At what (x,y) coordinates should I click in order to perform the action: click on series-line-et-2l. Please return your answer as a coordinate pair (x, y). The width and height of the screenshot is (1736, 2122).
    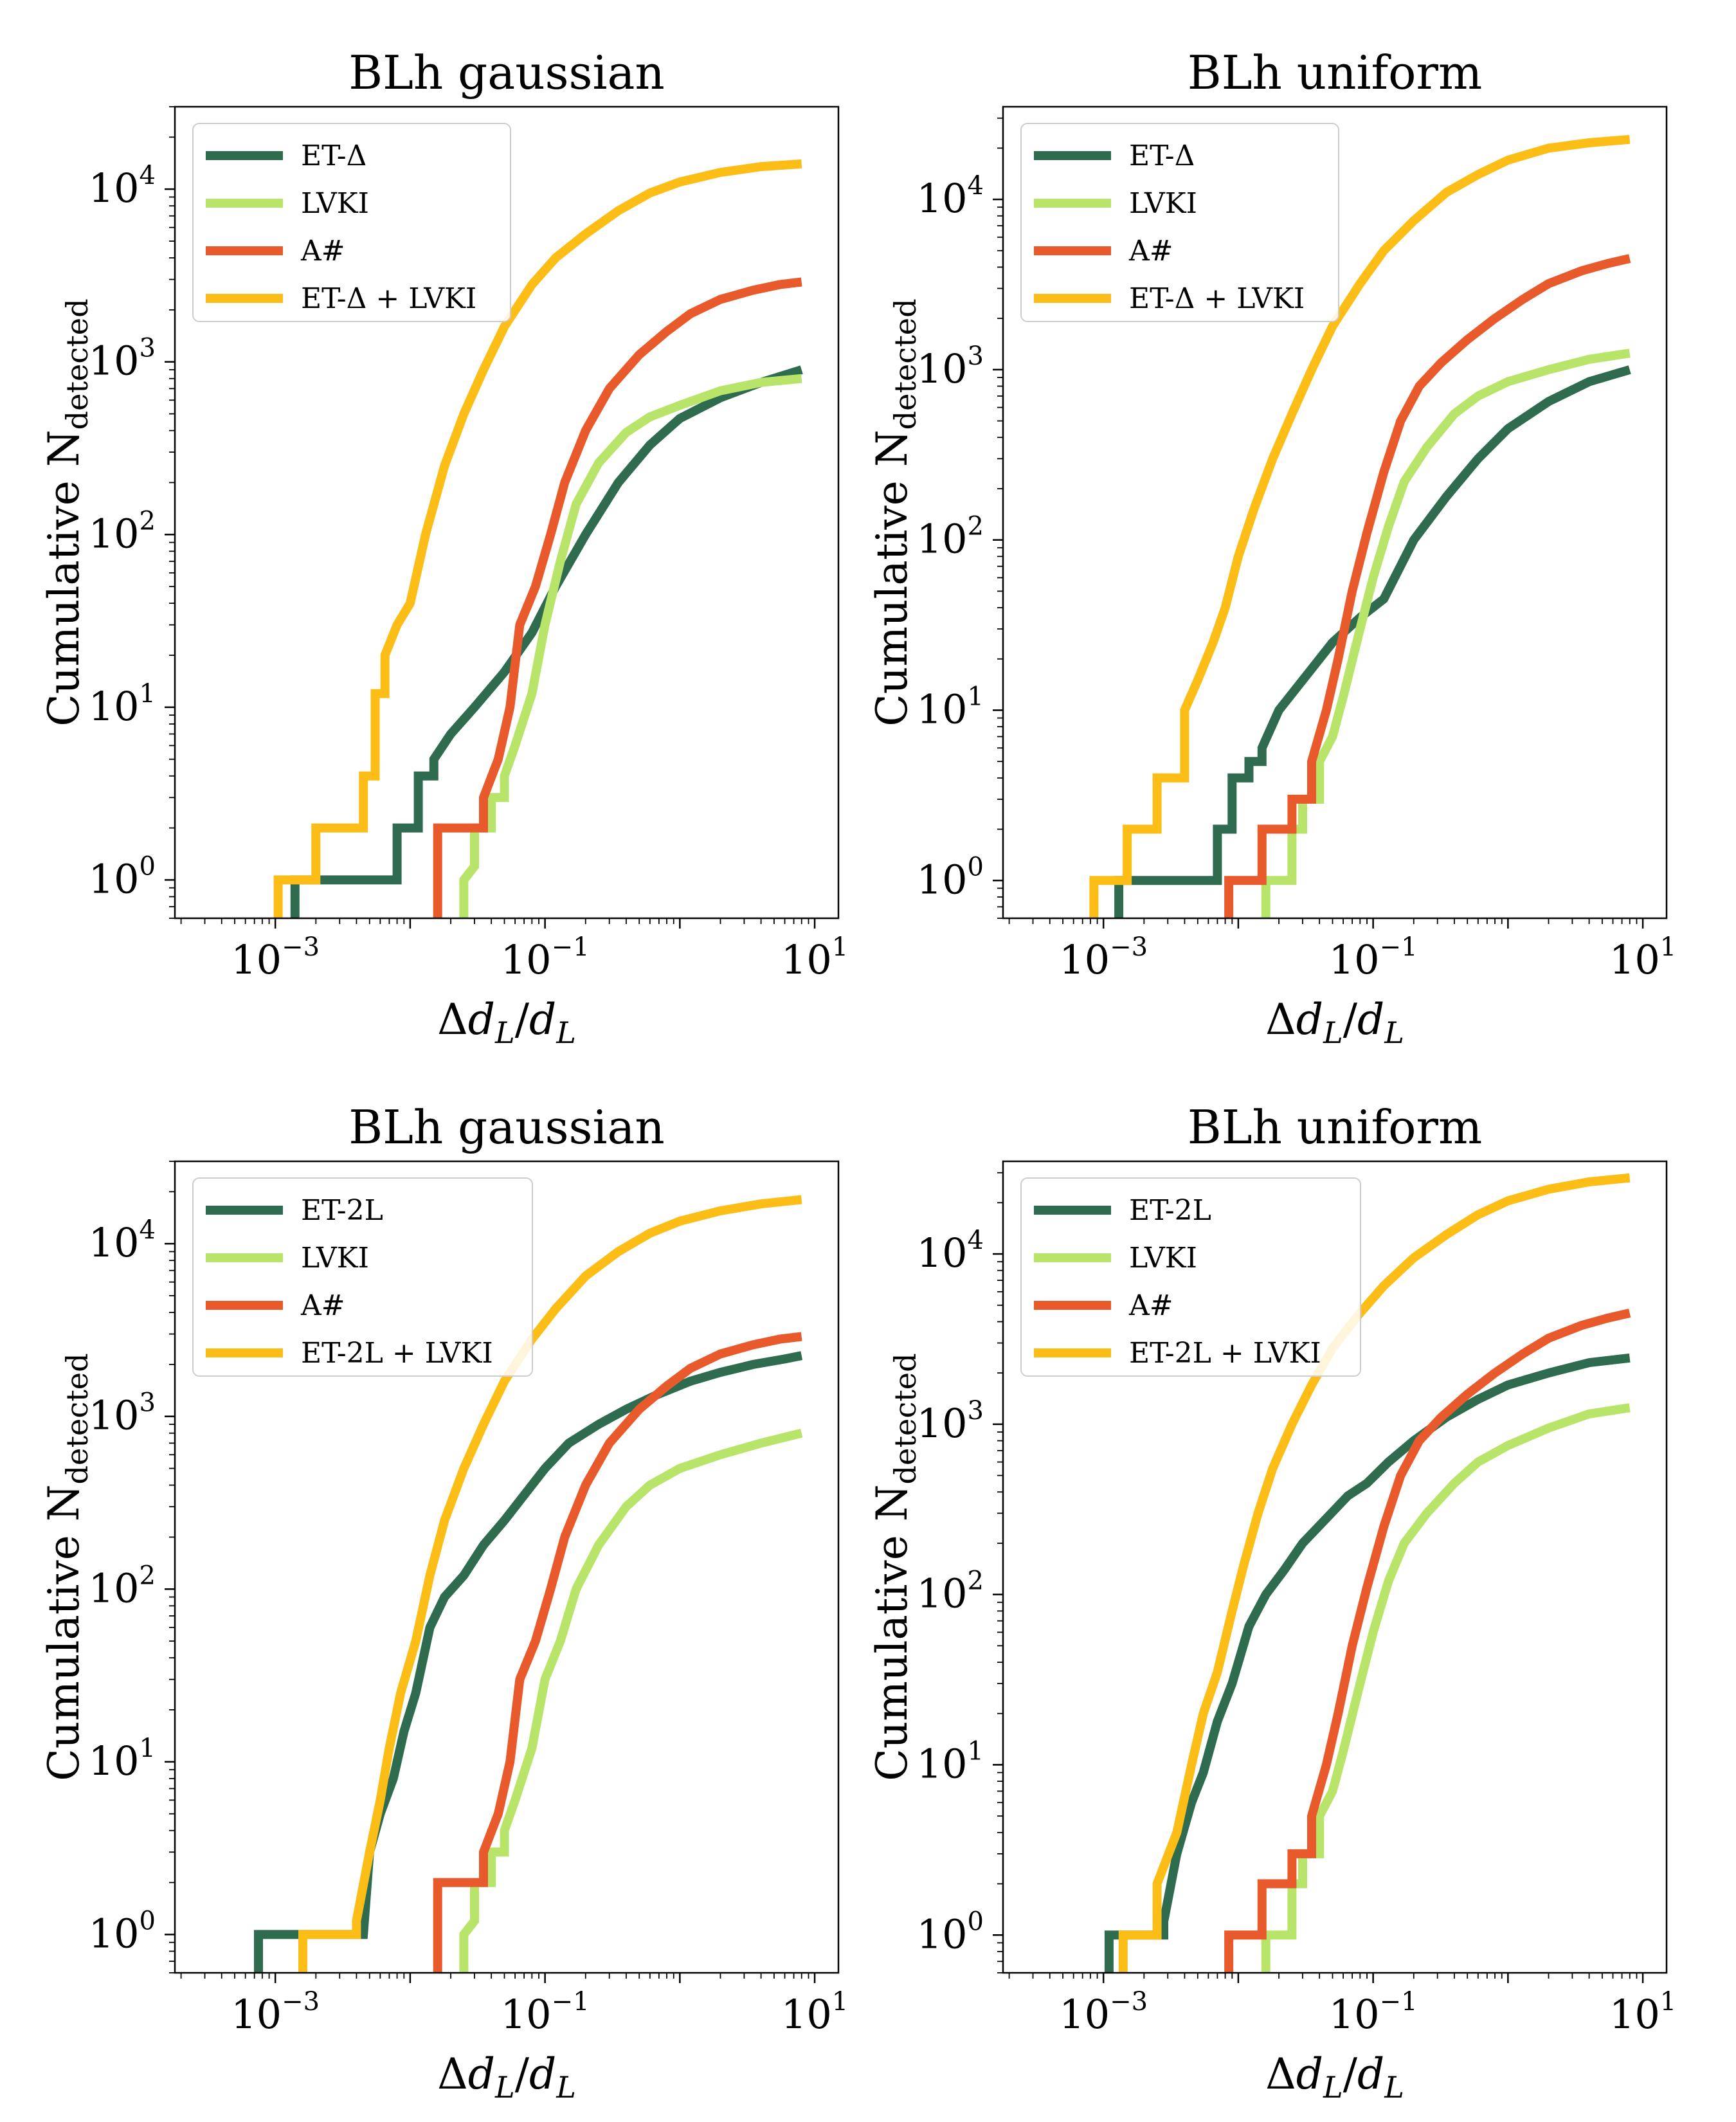
    Looking at the image, I should click on (1367, 1663).